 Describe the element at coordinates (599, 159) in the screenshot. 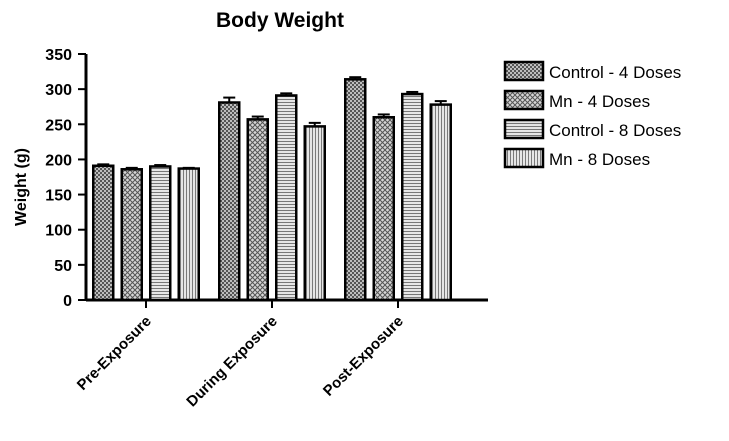

I see `legend-entry: Mn - 8 Doses` at that location.